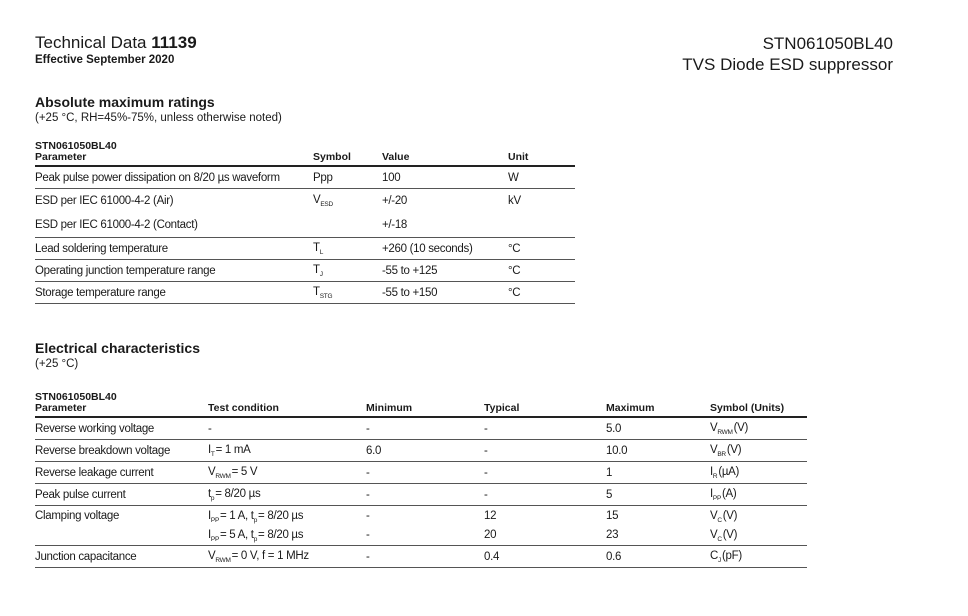  What do you see at coordinates (121, 535) in the screenshot?
I see `cell-line` at bounding box center [121, 535].